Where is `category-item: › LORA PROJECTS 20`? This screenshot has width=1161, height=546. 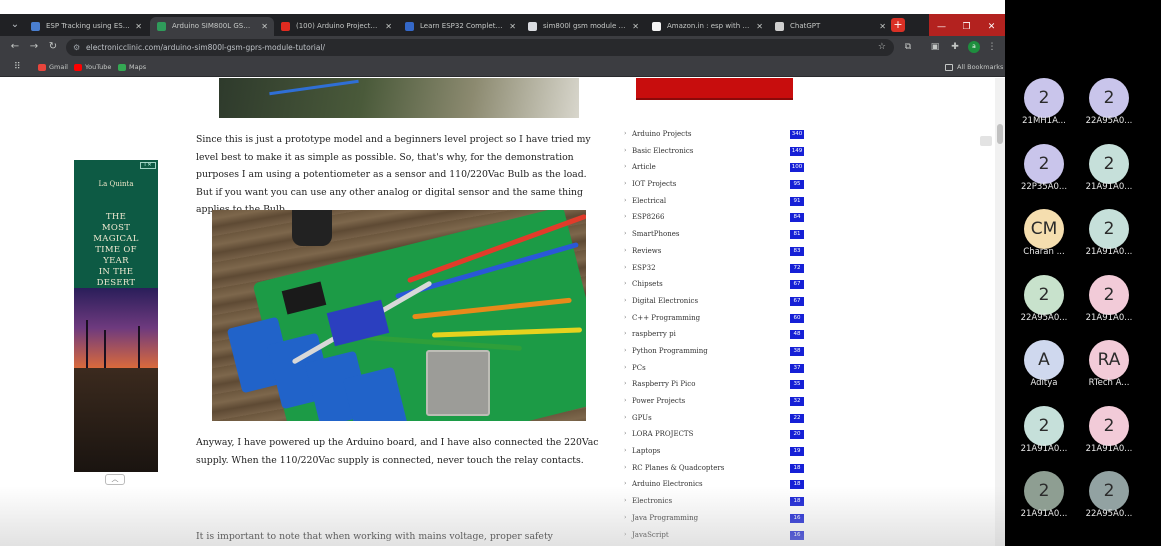
category-item: › LORA PROJECTS 20 is located at coordinates (715, 434).